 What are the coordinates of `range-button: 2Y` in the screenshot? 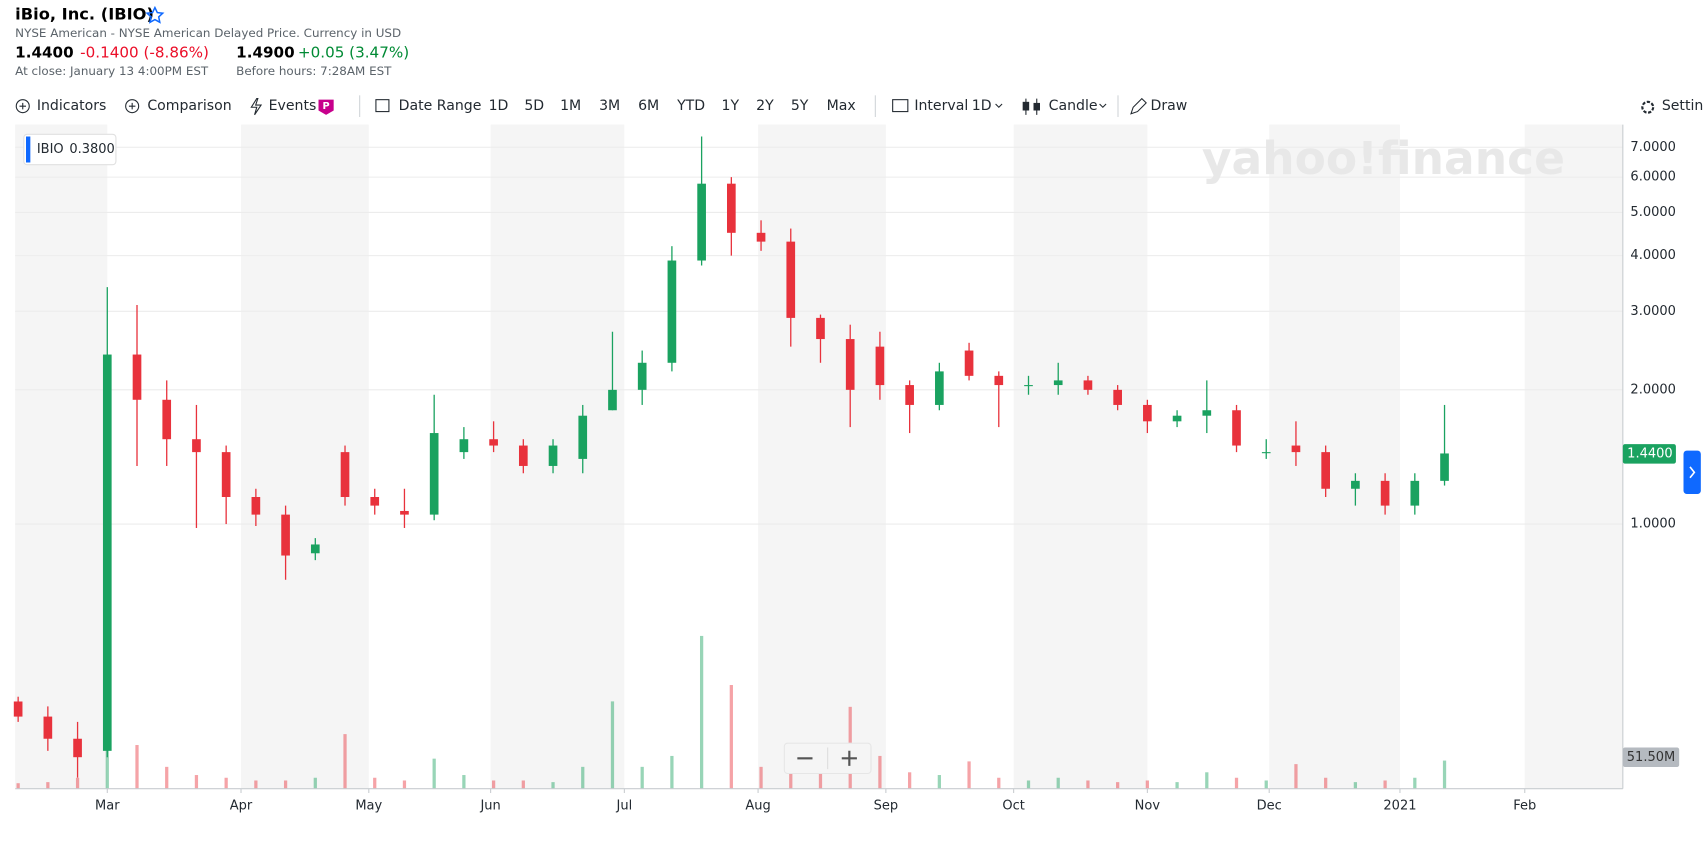 It's located at (765, 106).